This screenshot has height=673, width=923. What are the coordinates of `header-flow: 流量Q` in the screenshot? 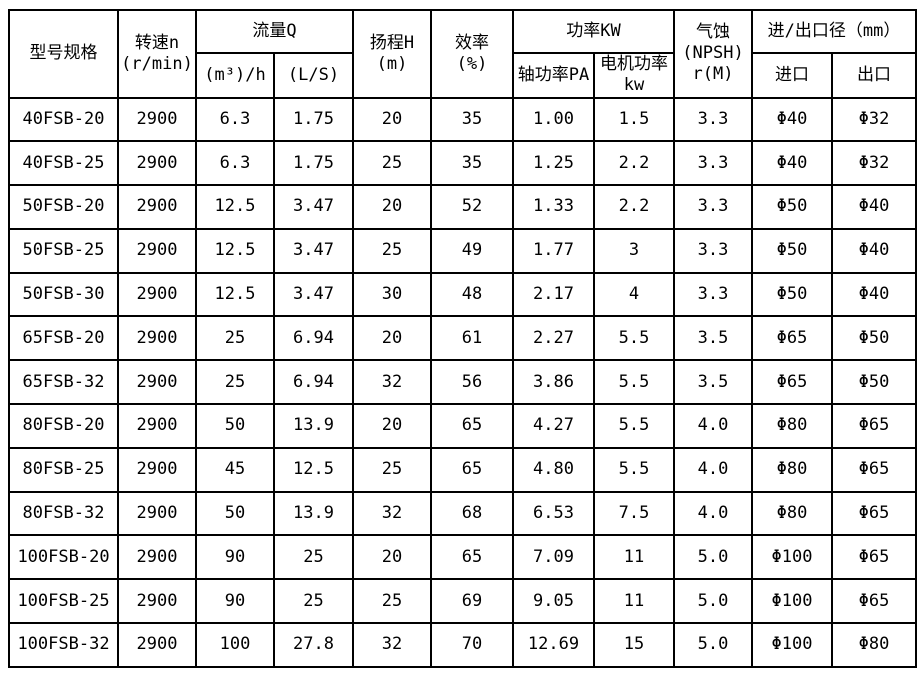 It's located at (274, 31).